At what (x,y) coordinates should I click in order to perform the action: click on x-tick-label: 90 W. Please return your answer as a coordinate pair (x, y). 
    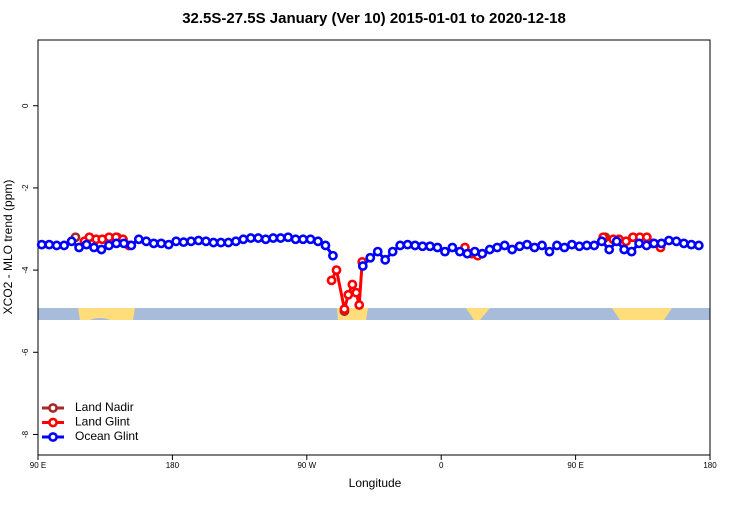
    Looking at the image, I should click on (306, 465).